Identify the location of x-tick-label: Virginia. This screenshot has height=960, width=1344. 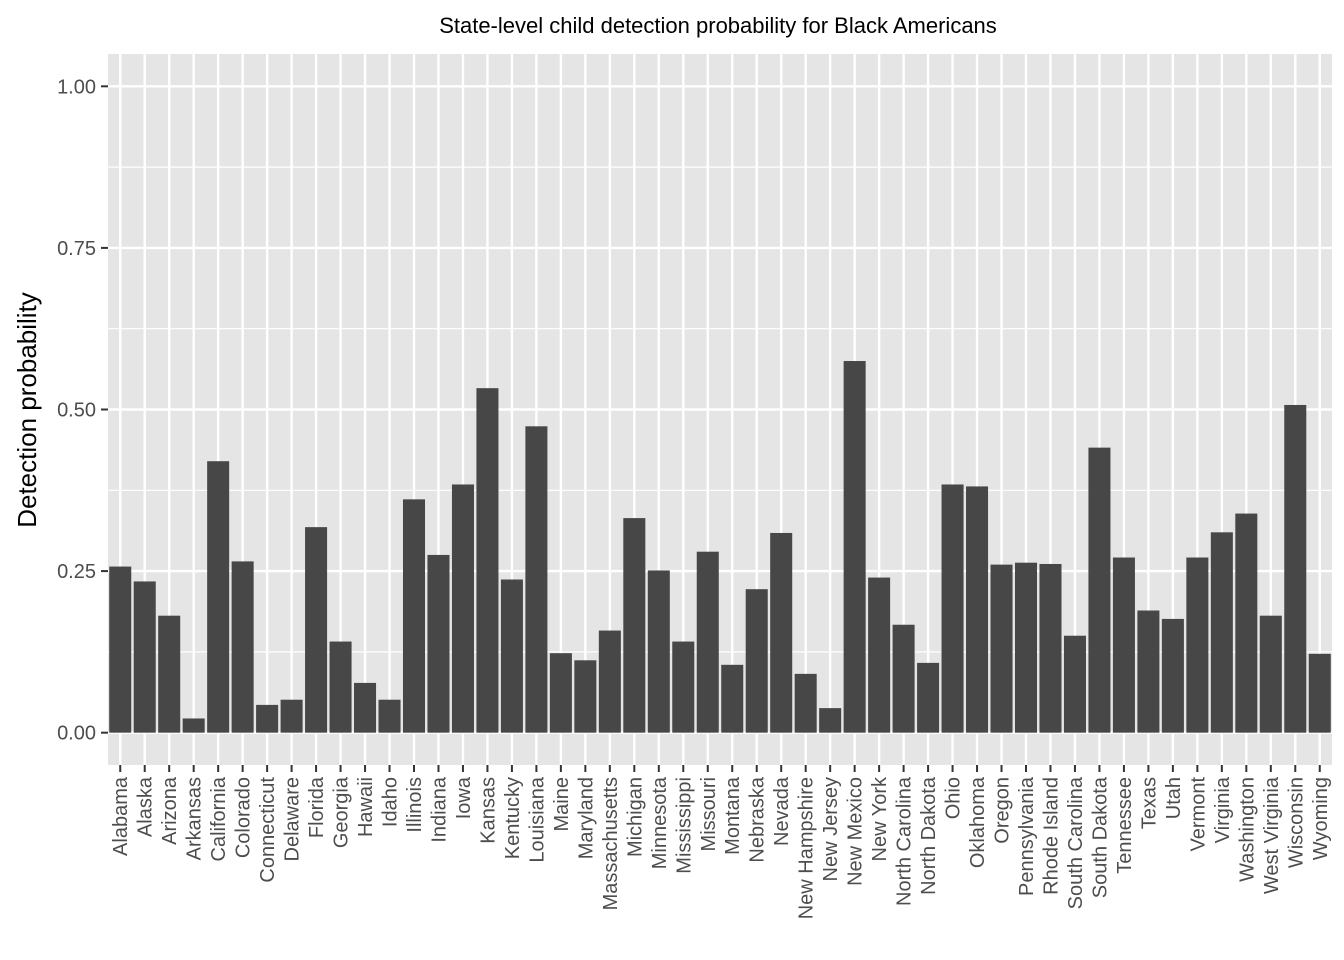
(1223, 809).